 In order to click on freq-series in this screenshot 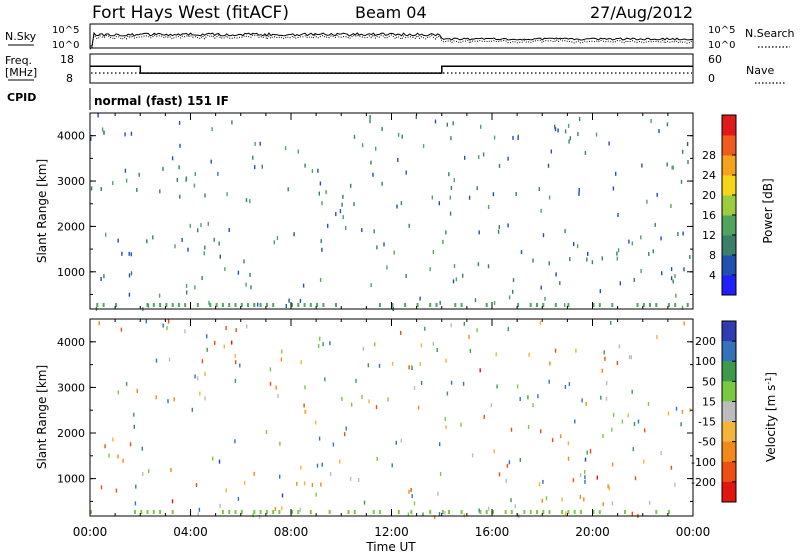, I will do `click(391, 69)`.